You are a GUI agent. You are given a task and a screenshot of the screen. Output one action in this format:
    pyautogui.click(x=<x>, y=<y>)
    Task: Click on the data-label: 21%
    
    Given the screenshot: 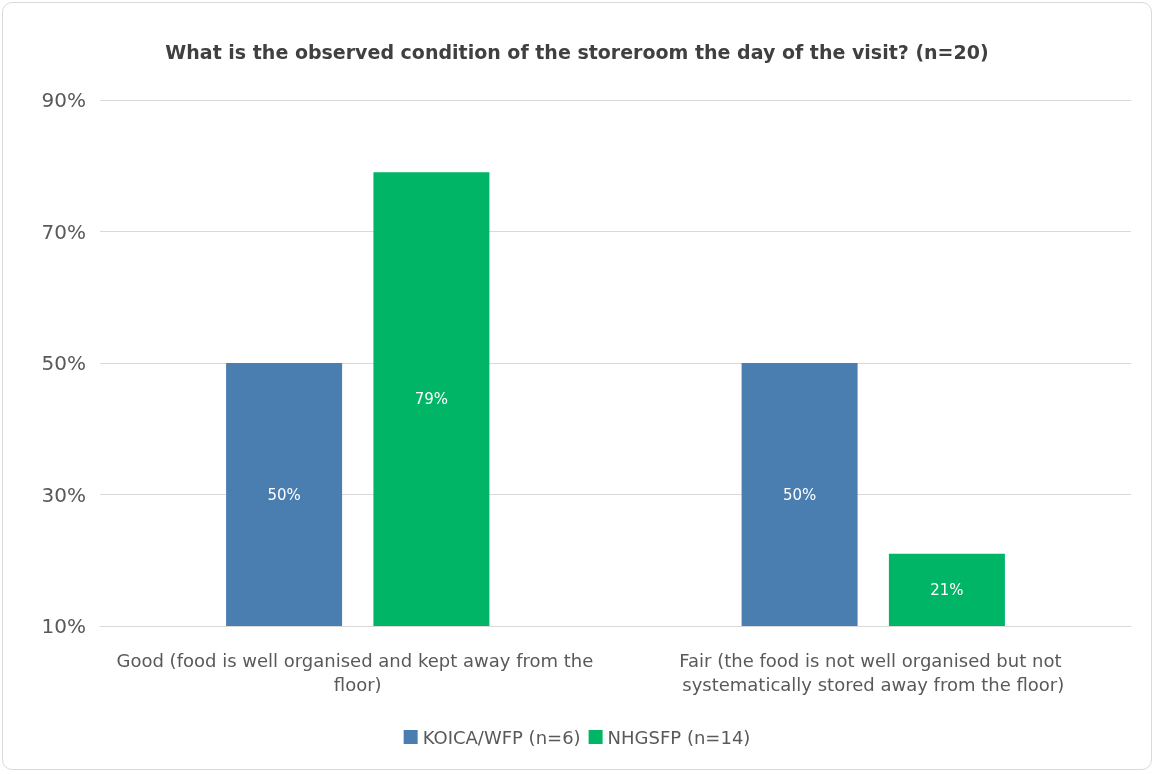 What is the action you would take?
    pyautogui.click(x=947, y=589)
    